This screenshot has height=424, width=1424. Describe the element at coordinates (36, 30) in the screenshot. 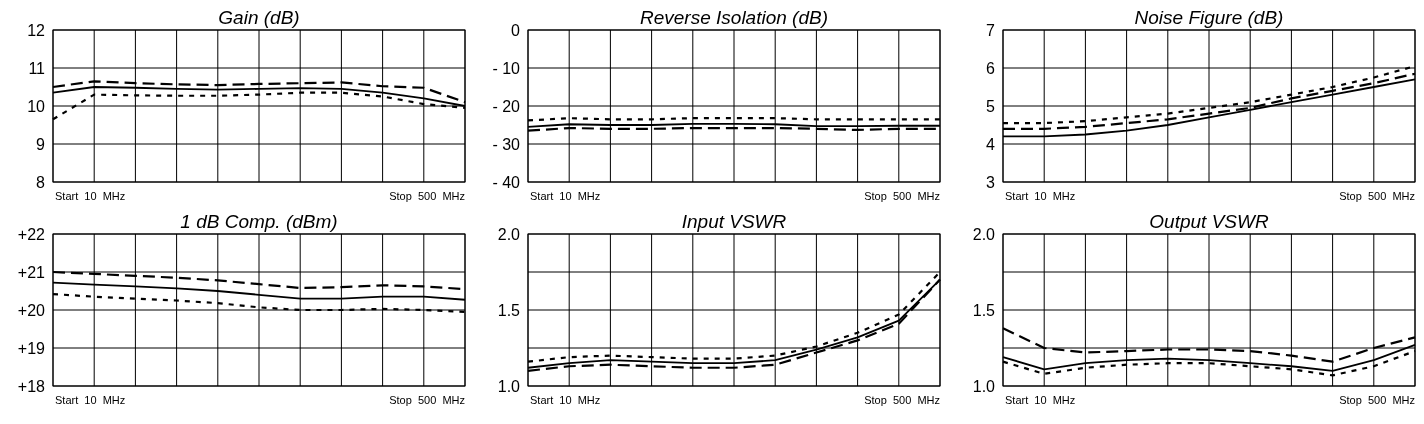

I see `y-tick-label: 12` at that location.